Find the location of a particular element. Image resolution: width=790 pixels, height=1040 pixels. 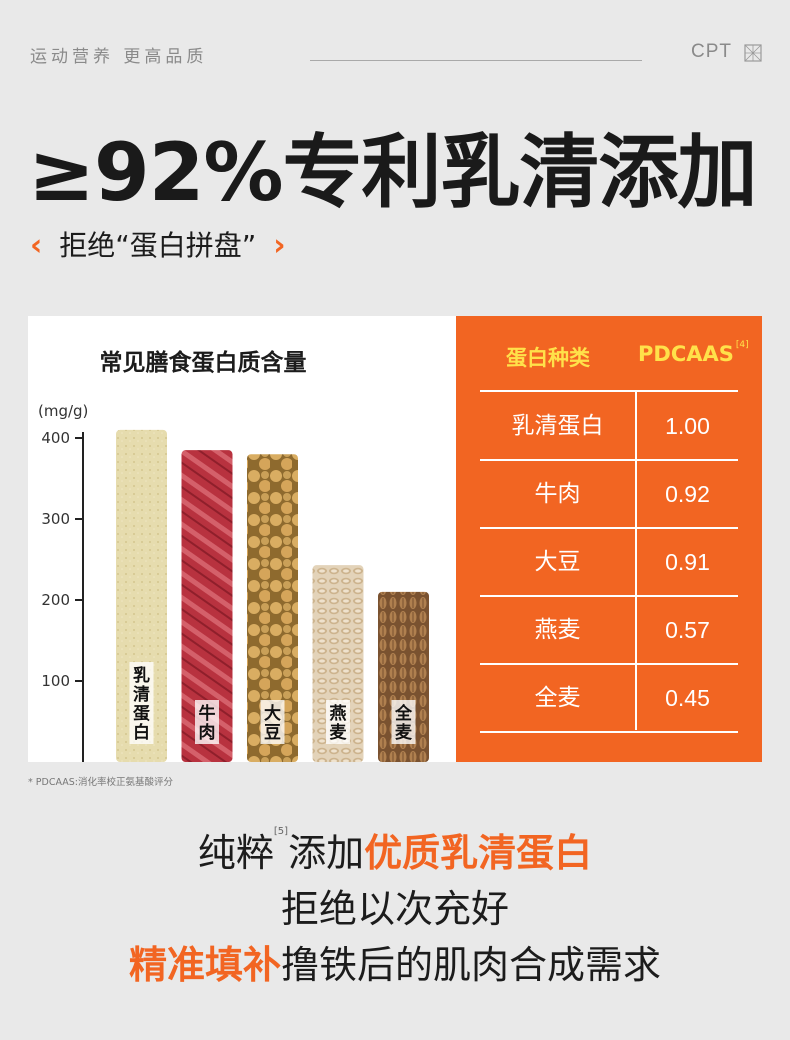

headline: ≥92%专利乳清添加 is located at coordinates (393, 172).